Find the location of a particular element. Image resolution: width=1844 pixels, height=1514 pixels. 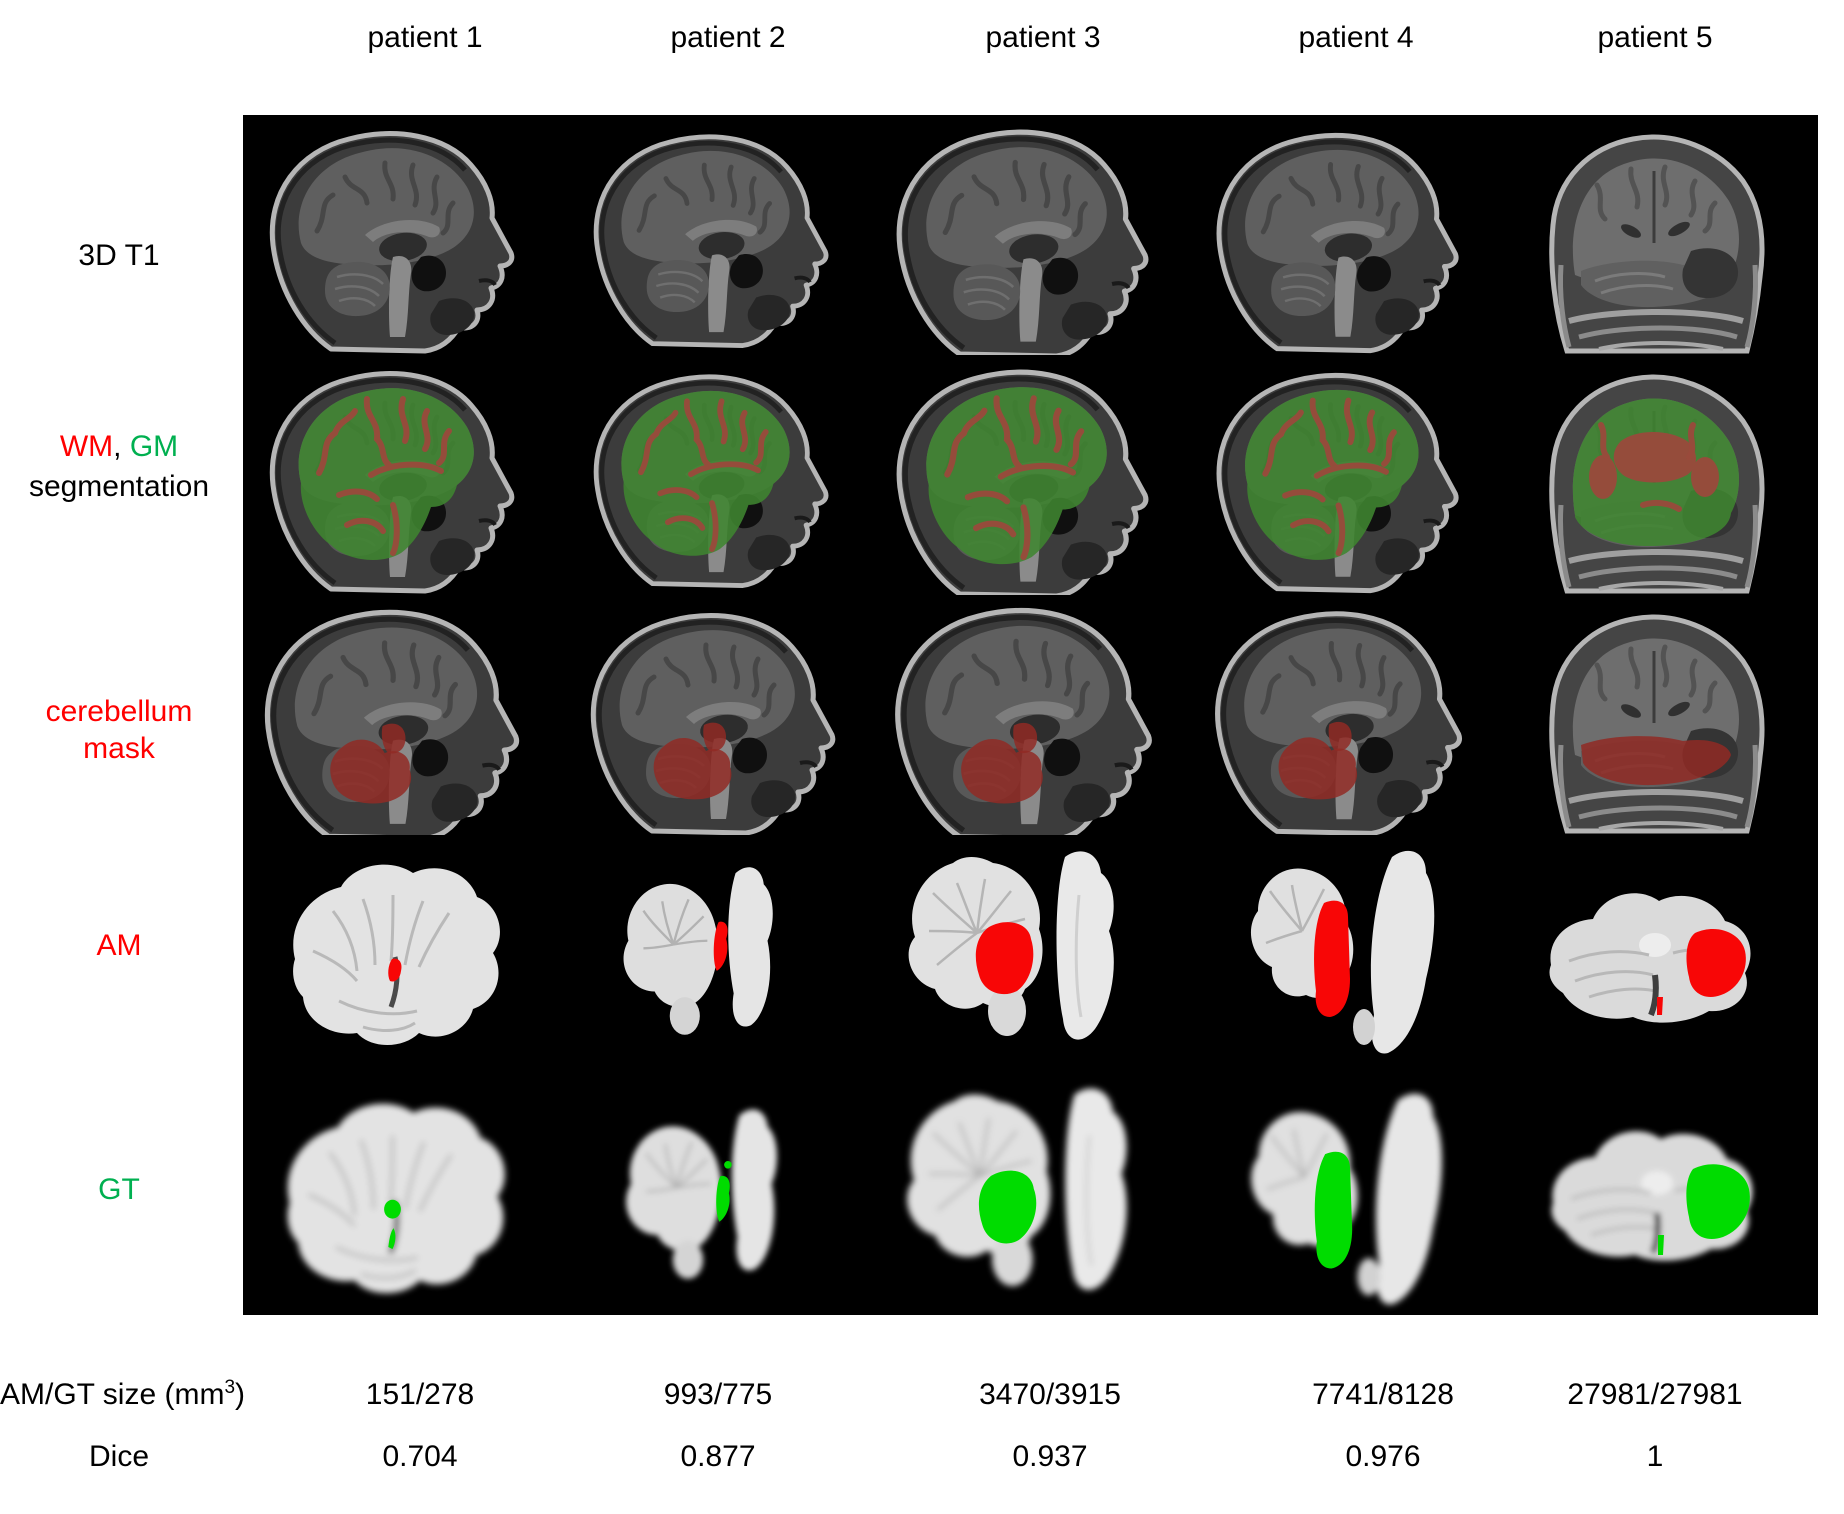

column-header-patient-3: patient 3 is located at coordinates (1043, 37).